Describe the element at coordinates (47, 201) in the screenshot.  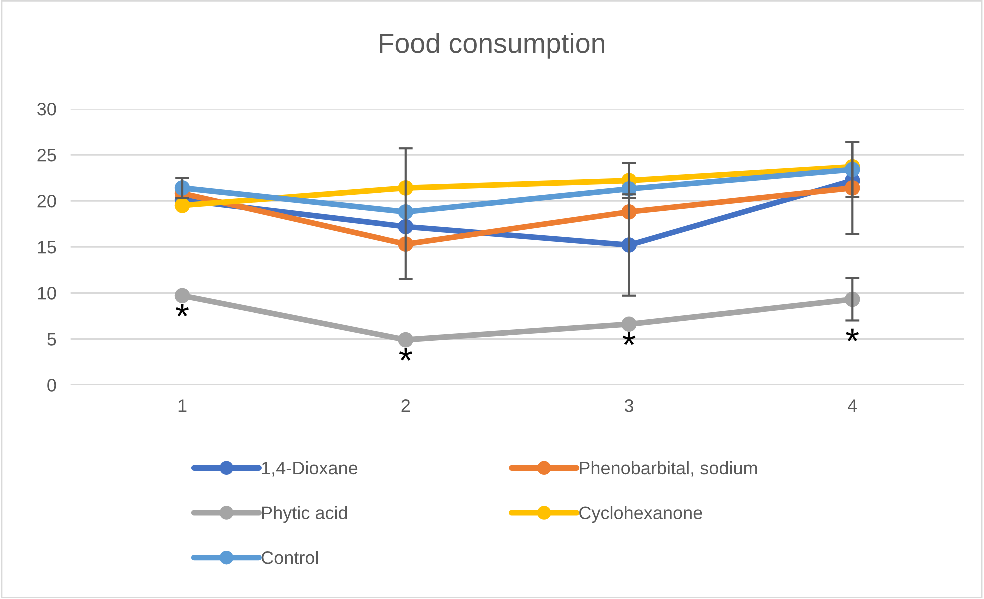
I see `y-tick-label: 20` at that location.